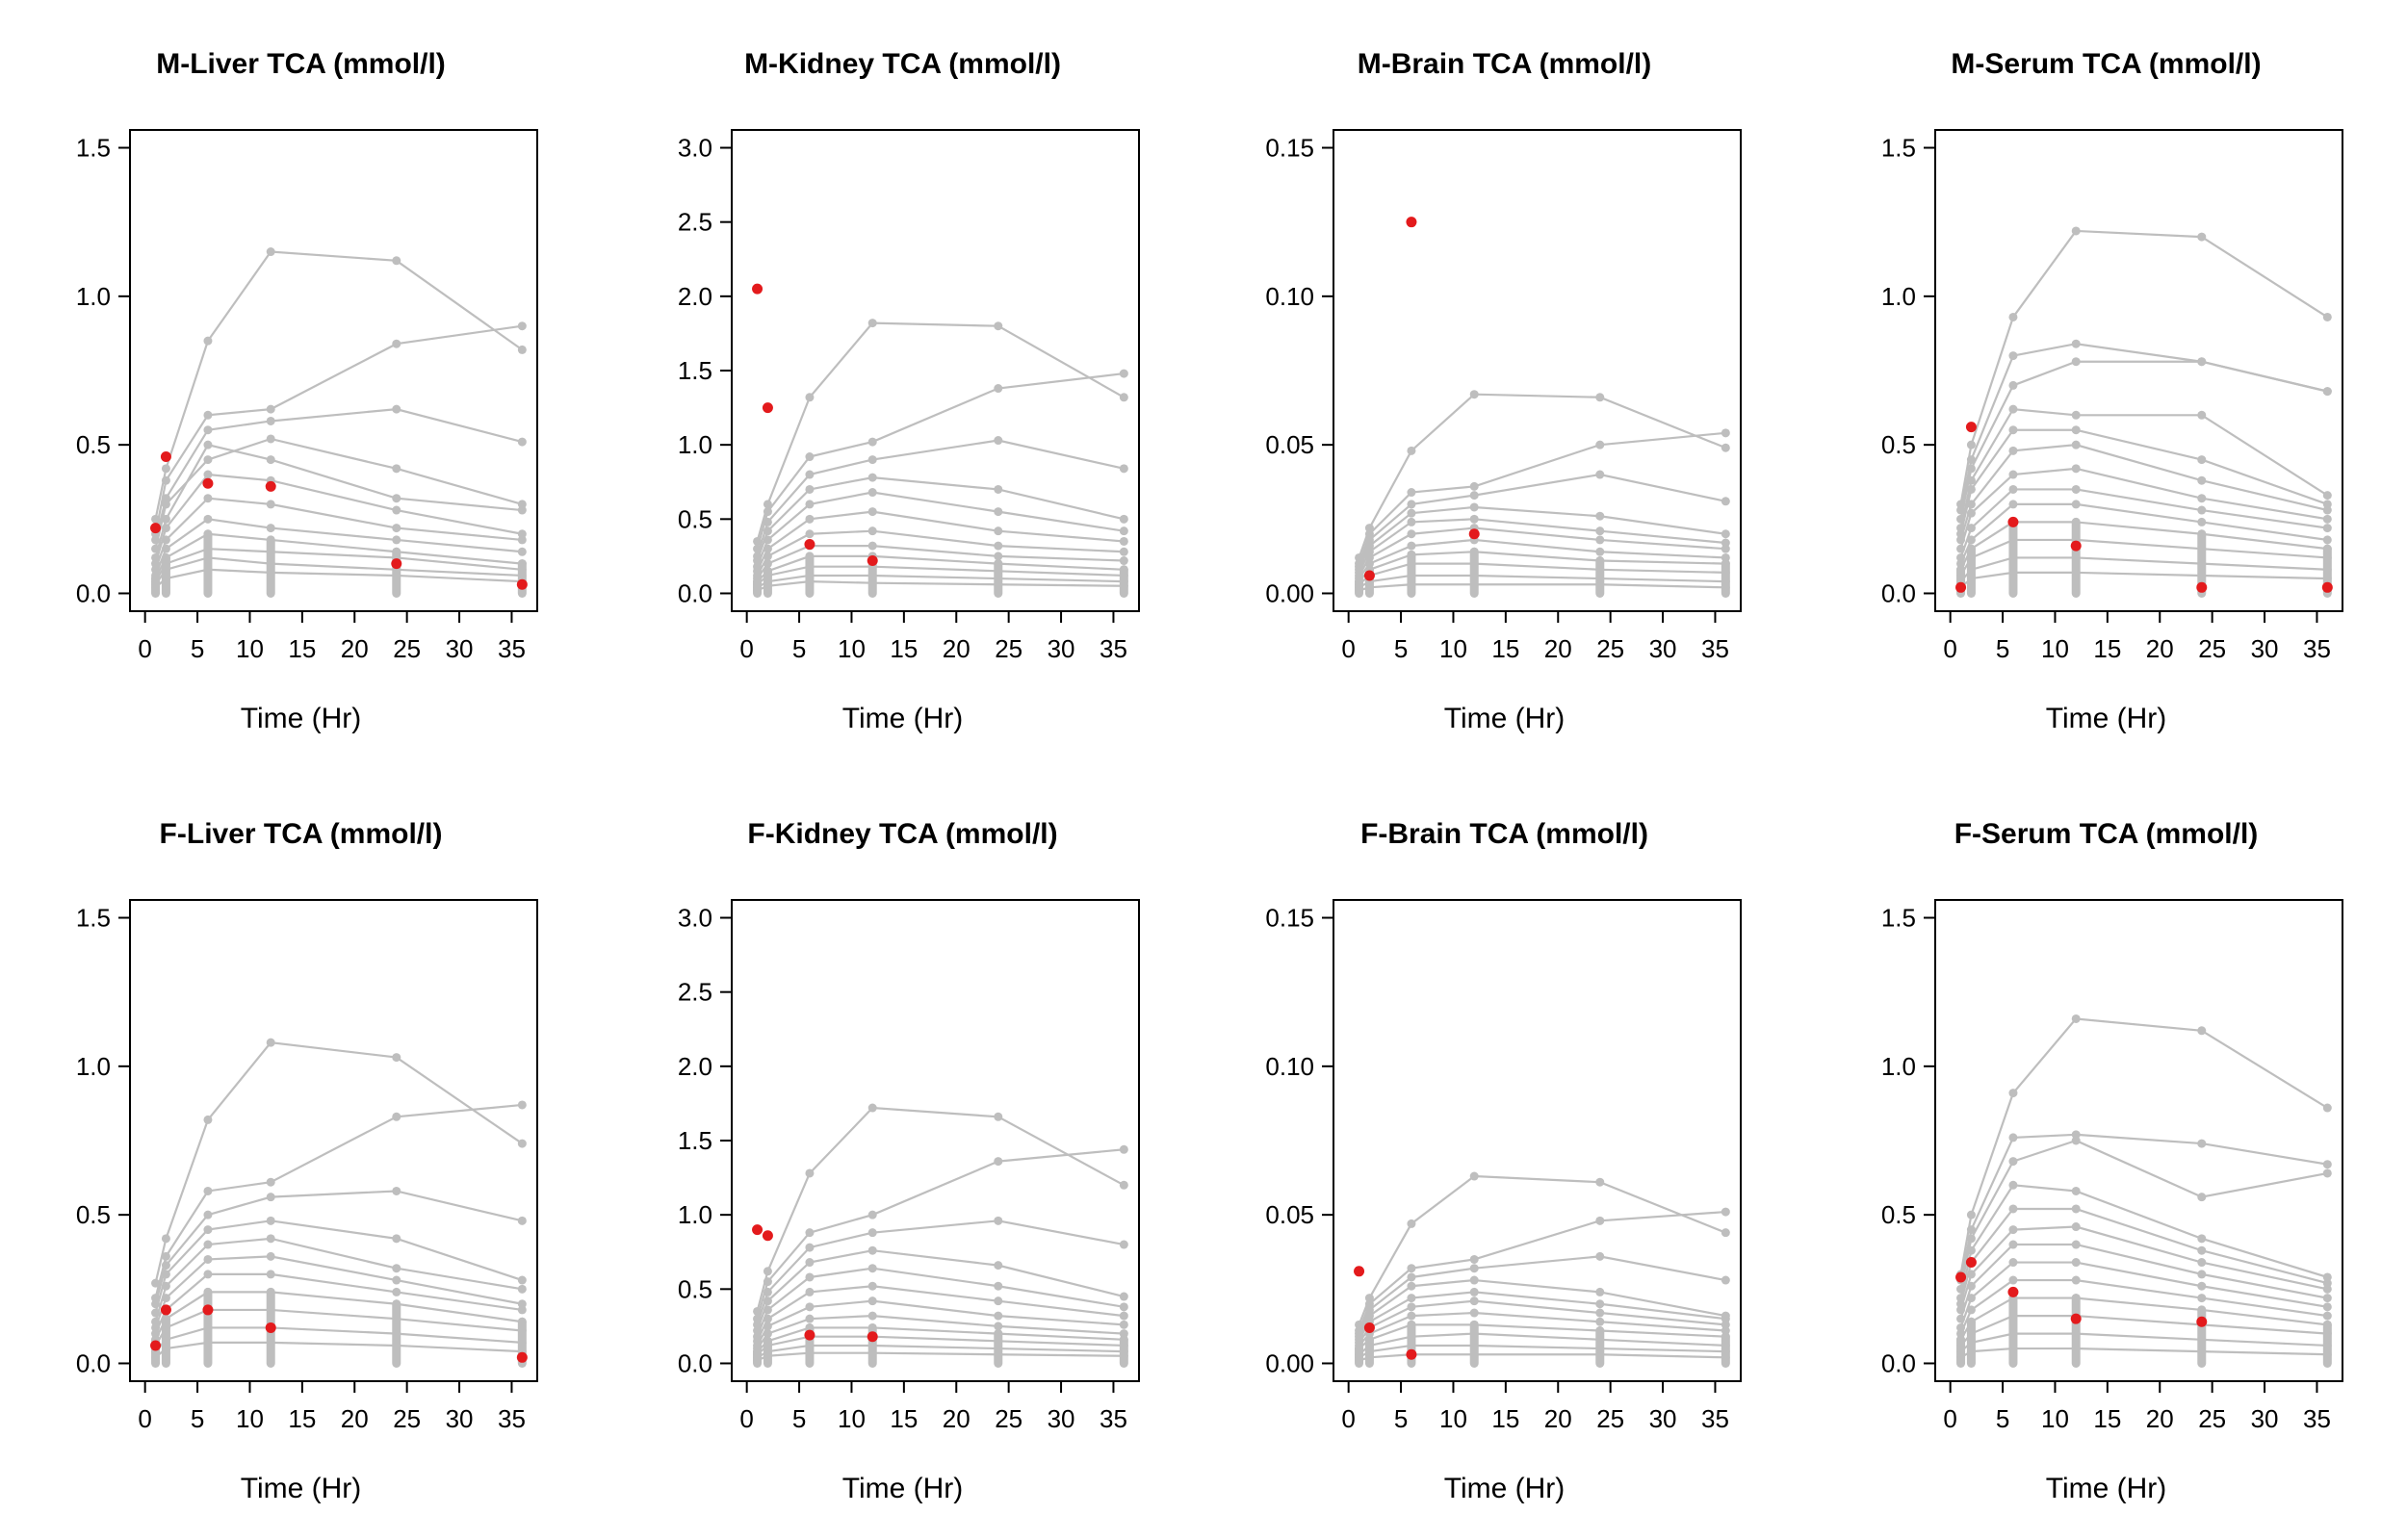 The height and width of the screenshot is (1540, 2407). What do you see at coordinates (307, 396) in the screenshot?
I see `plot-svg: 0 5 10 15 20 25 30 35 0.0 0.5 1.0 1.5` at bounding box center [307, 396].